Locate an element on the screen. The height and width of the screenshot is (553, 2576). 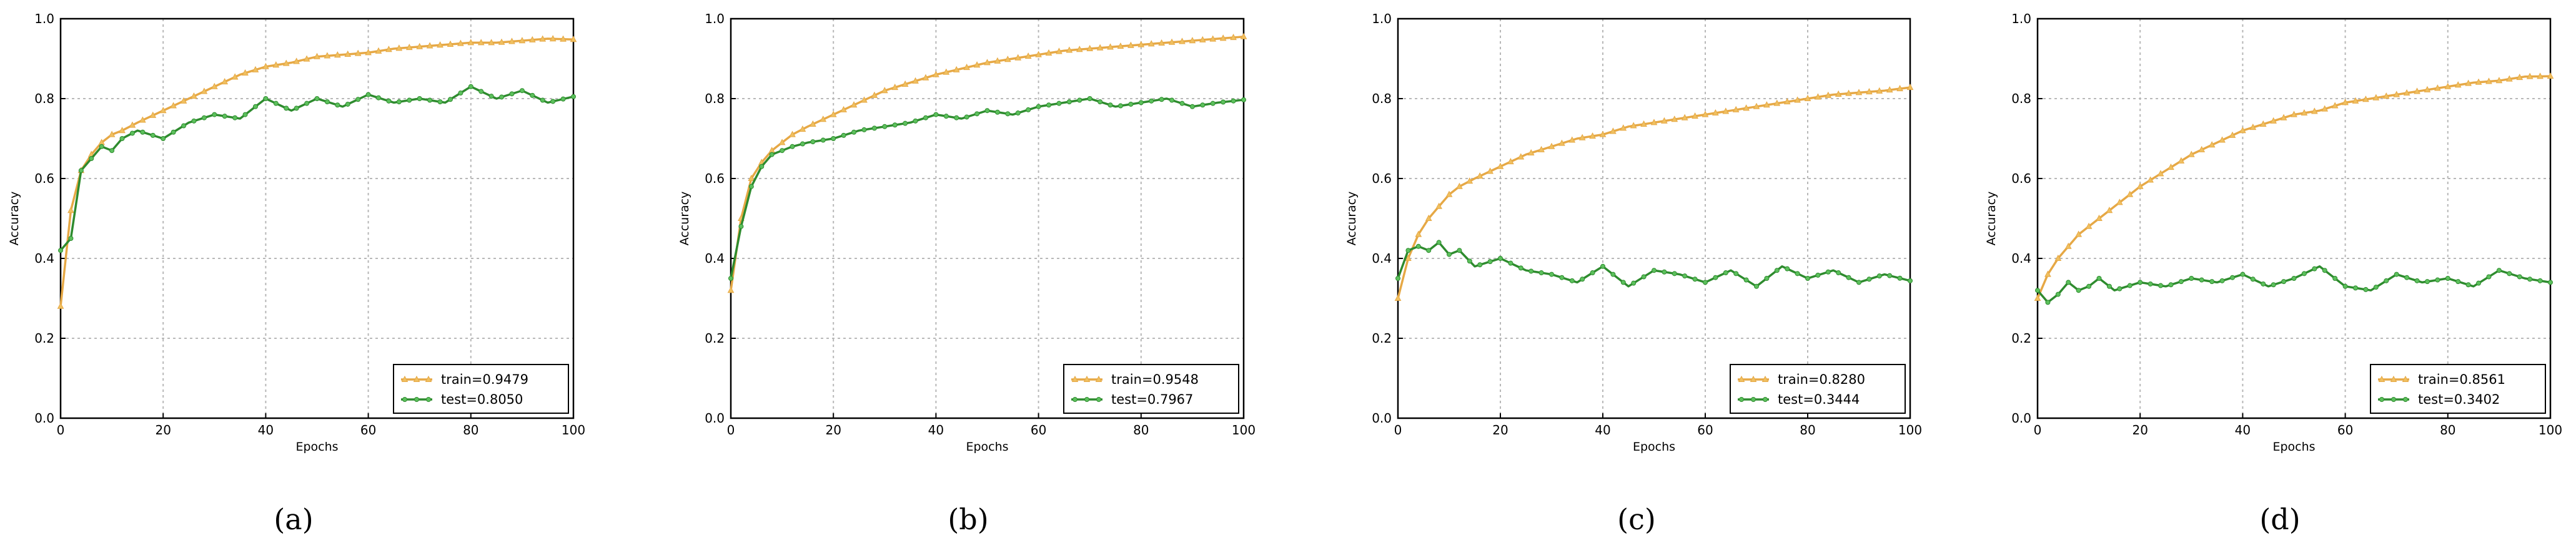
legend-label-test: test=0.3444 is located at coordinates (1819, 399).